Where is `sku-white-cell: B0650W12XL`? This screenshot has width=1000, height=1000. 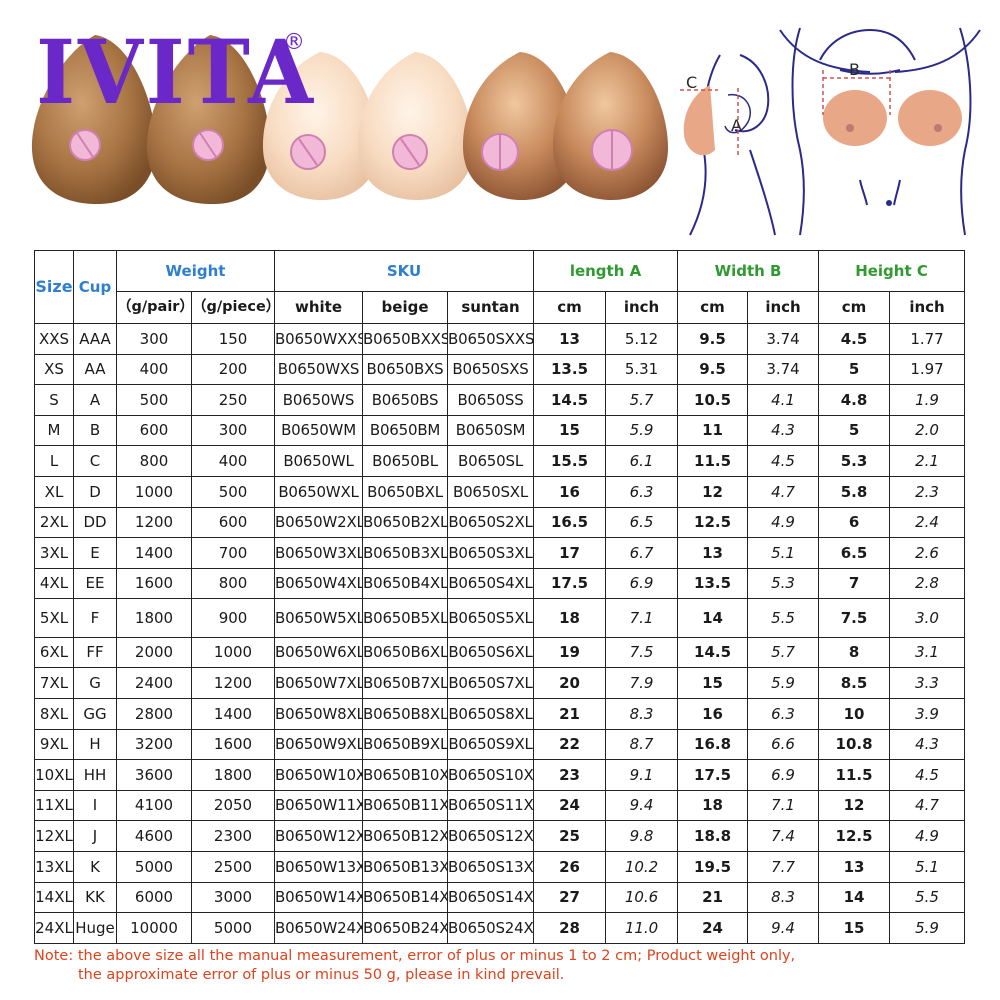 sku-white-cell: B0650W12XL is located at coordinates (319, 836).